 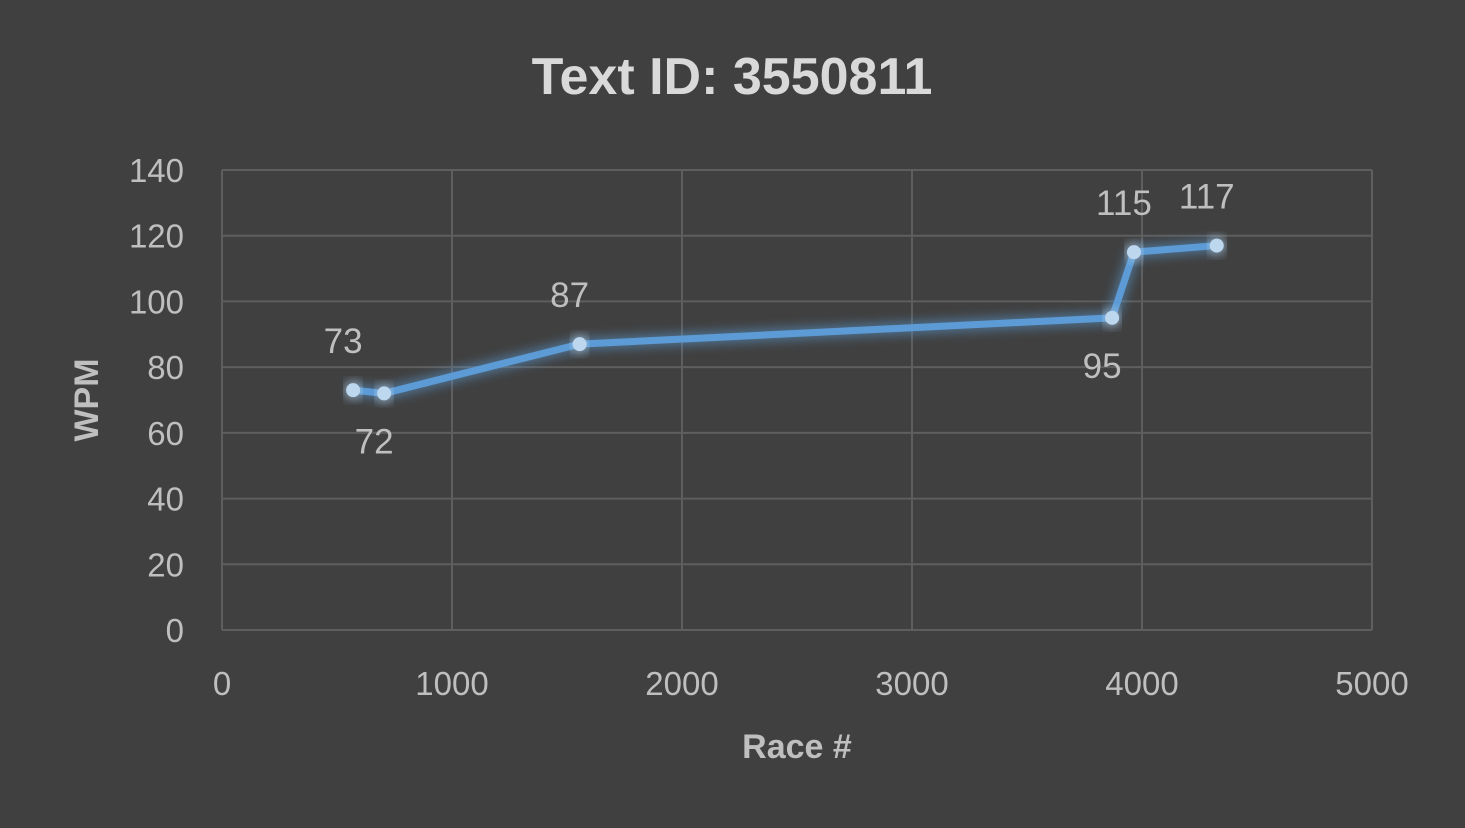 I want to click on data-label: 73, so click(x=343, y=341).